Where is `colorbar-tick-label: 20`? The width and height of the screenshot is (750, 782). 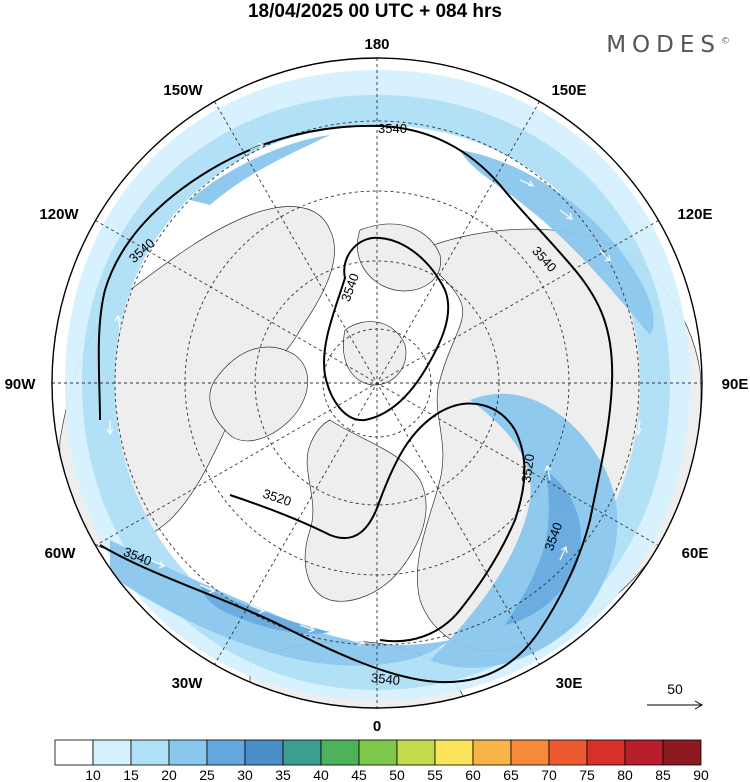
colorbar-tick-label: 20 is located at coordinates (169, 774).